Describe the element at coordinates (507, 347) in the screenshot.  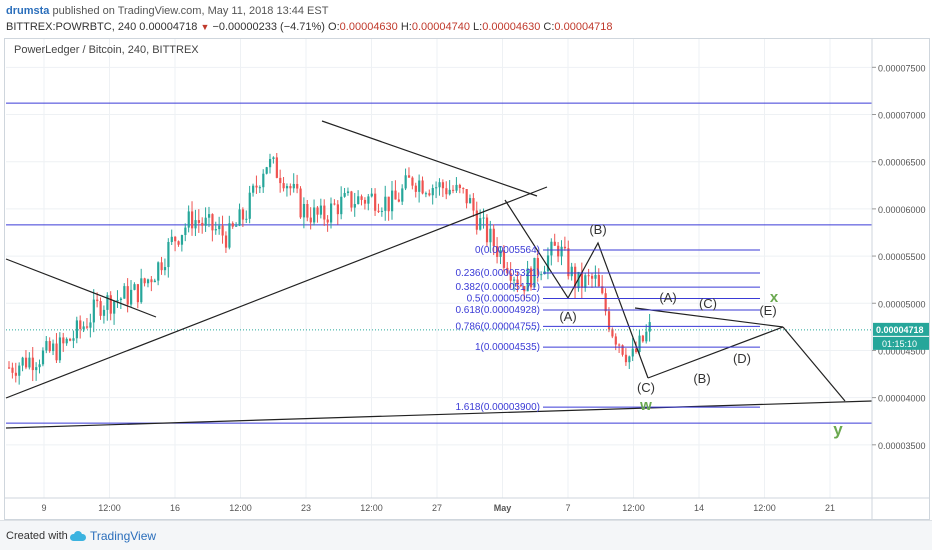
I see `fib-level-label: 1(0.00004535)` at that location.